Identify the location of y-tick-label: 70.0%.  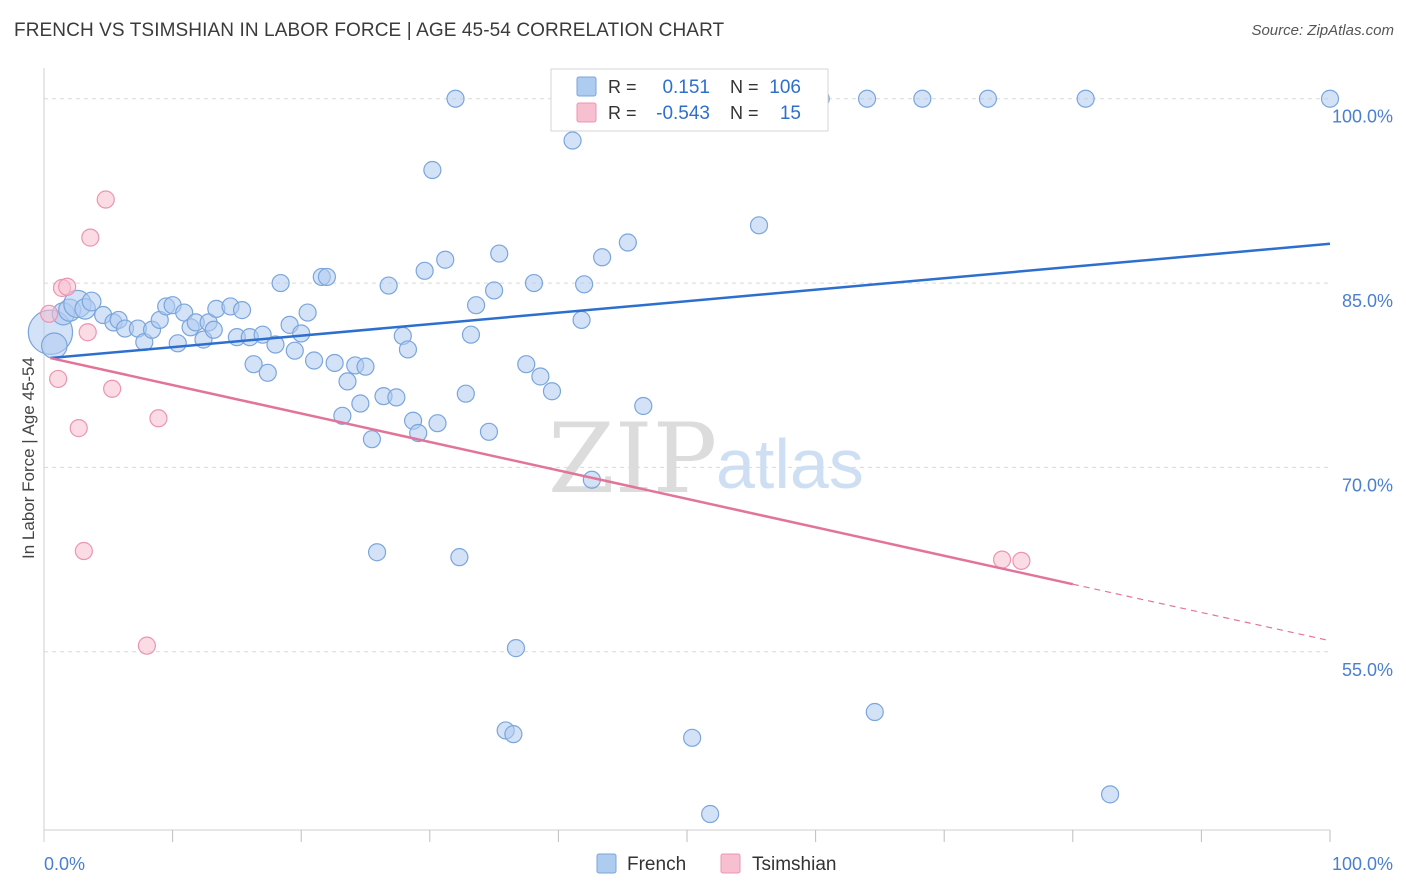
(1367, 485).